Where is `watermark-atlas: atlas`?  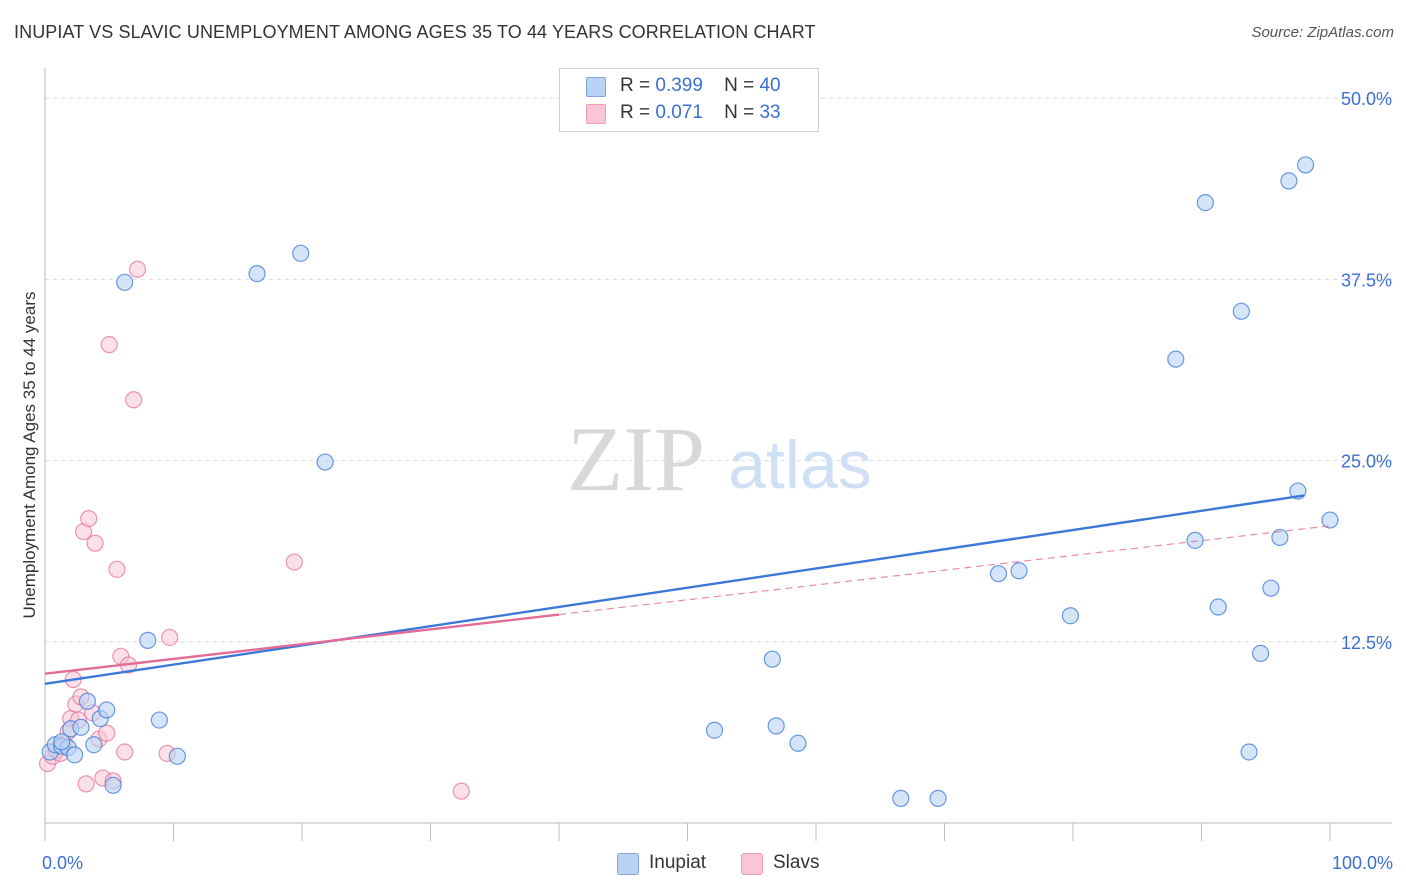 watermark-atlas: atlas is located at coordinates (800, 465).